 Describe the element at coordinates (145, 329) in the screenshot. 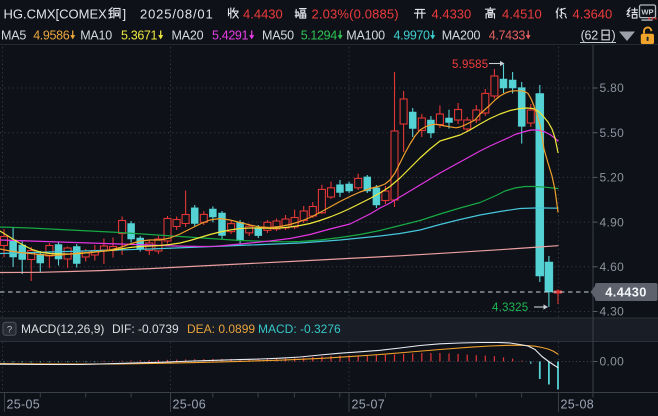

I see `svg-text: DIF: -0.0739` at that location.